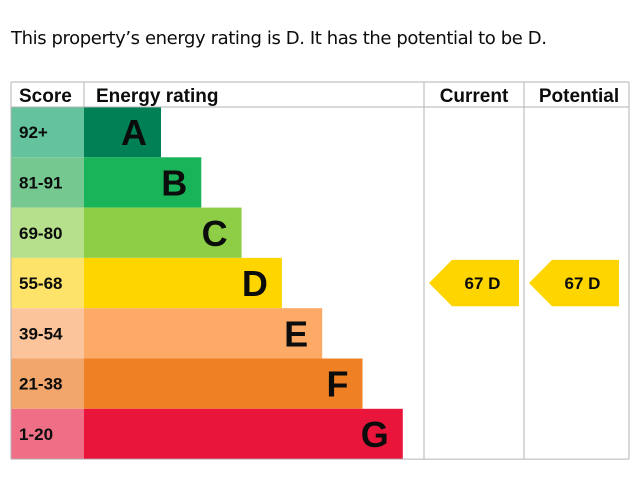  I want to click on band-bar-b, so click(143, 182).